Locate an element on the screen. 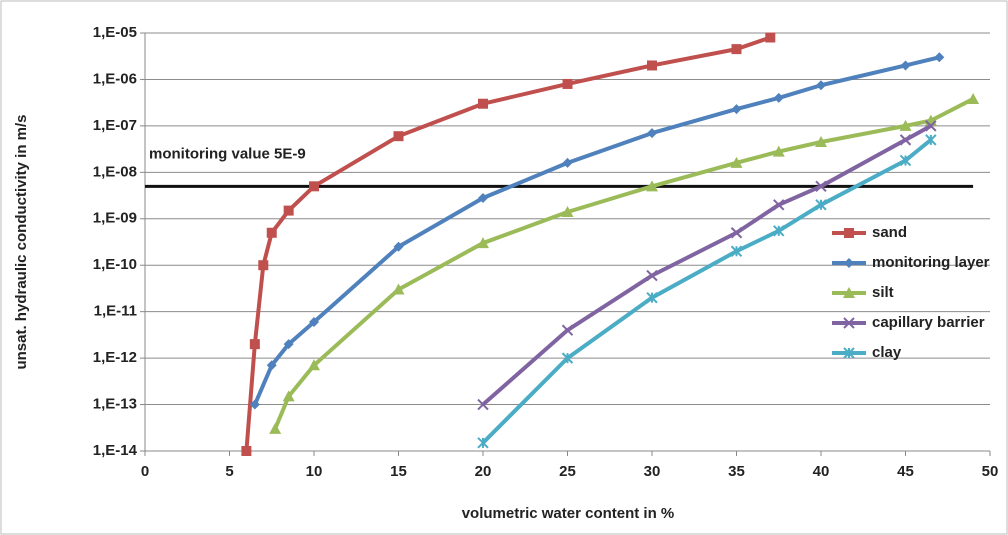 The width and height of the screenshot is (1008, 535). x-tick-label: 50 is located at coordinates (990, 471).